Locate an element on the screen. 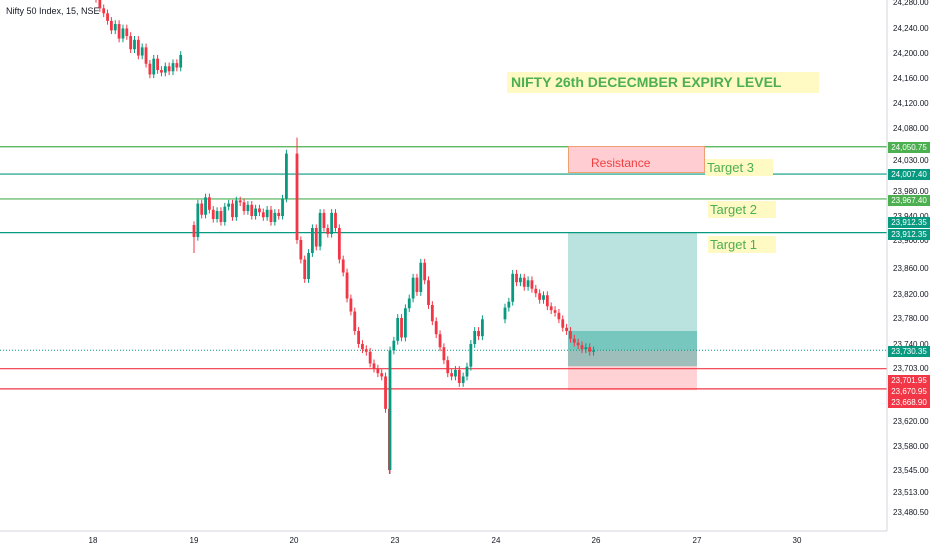 Image resolution: width=932 pixels, height=550 pixels. chart-zones is located at coordinates (632, 311).